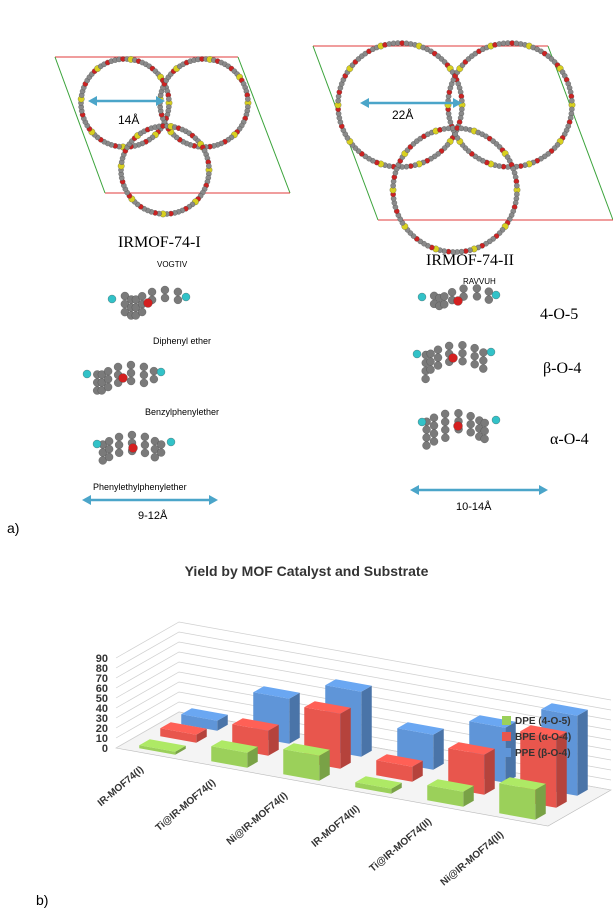 The height and width of the screenshot is (918, 613). I want to click on pore-arrow-right, so click(411, 103).